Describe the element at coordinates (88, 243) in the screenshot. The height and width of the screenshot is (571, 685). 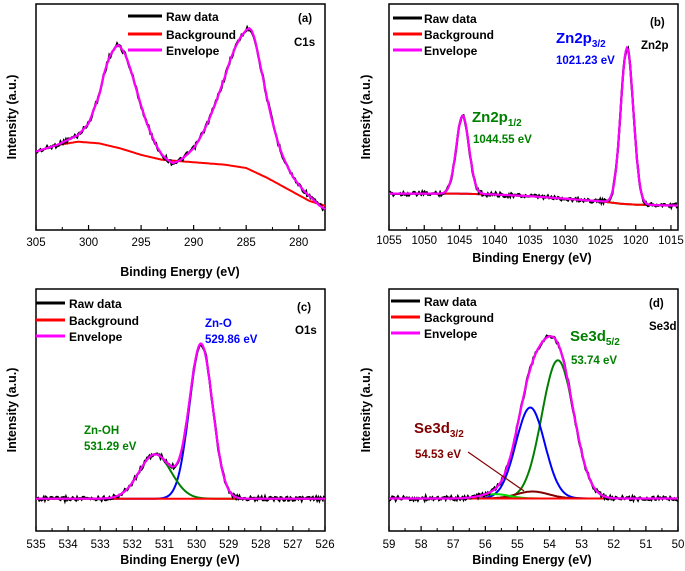
I see `x-tick-label-a-300: 300` at that location.